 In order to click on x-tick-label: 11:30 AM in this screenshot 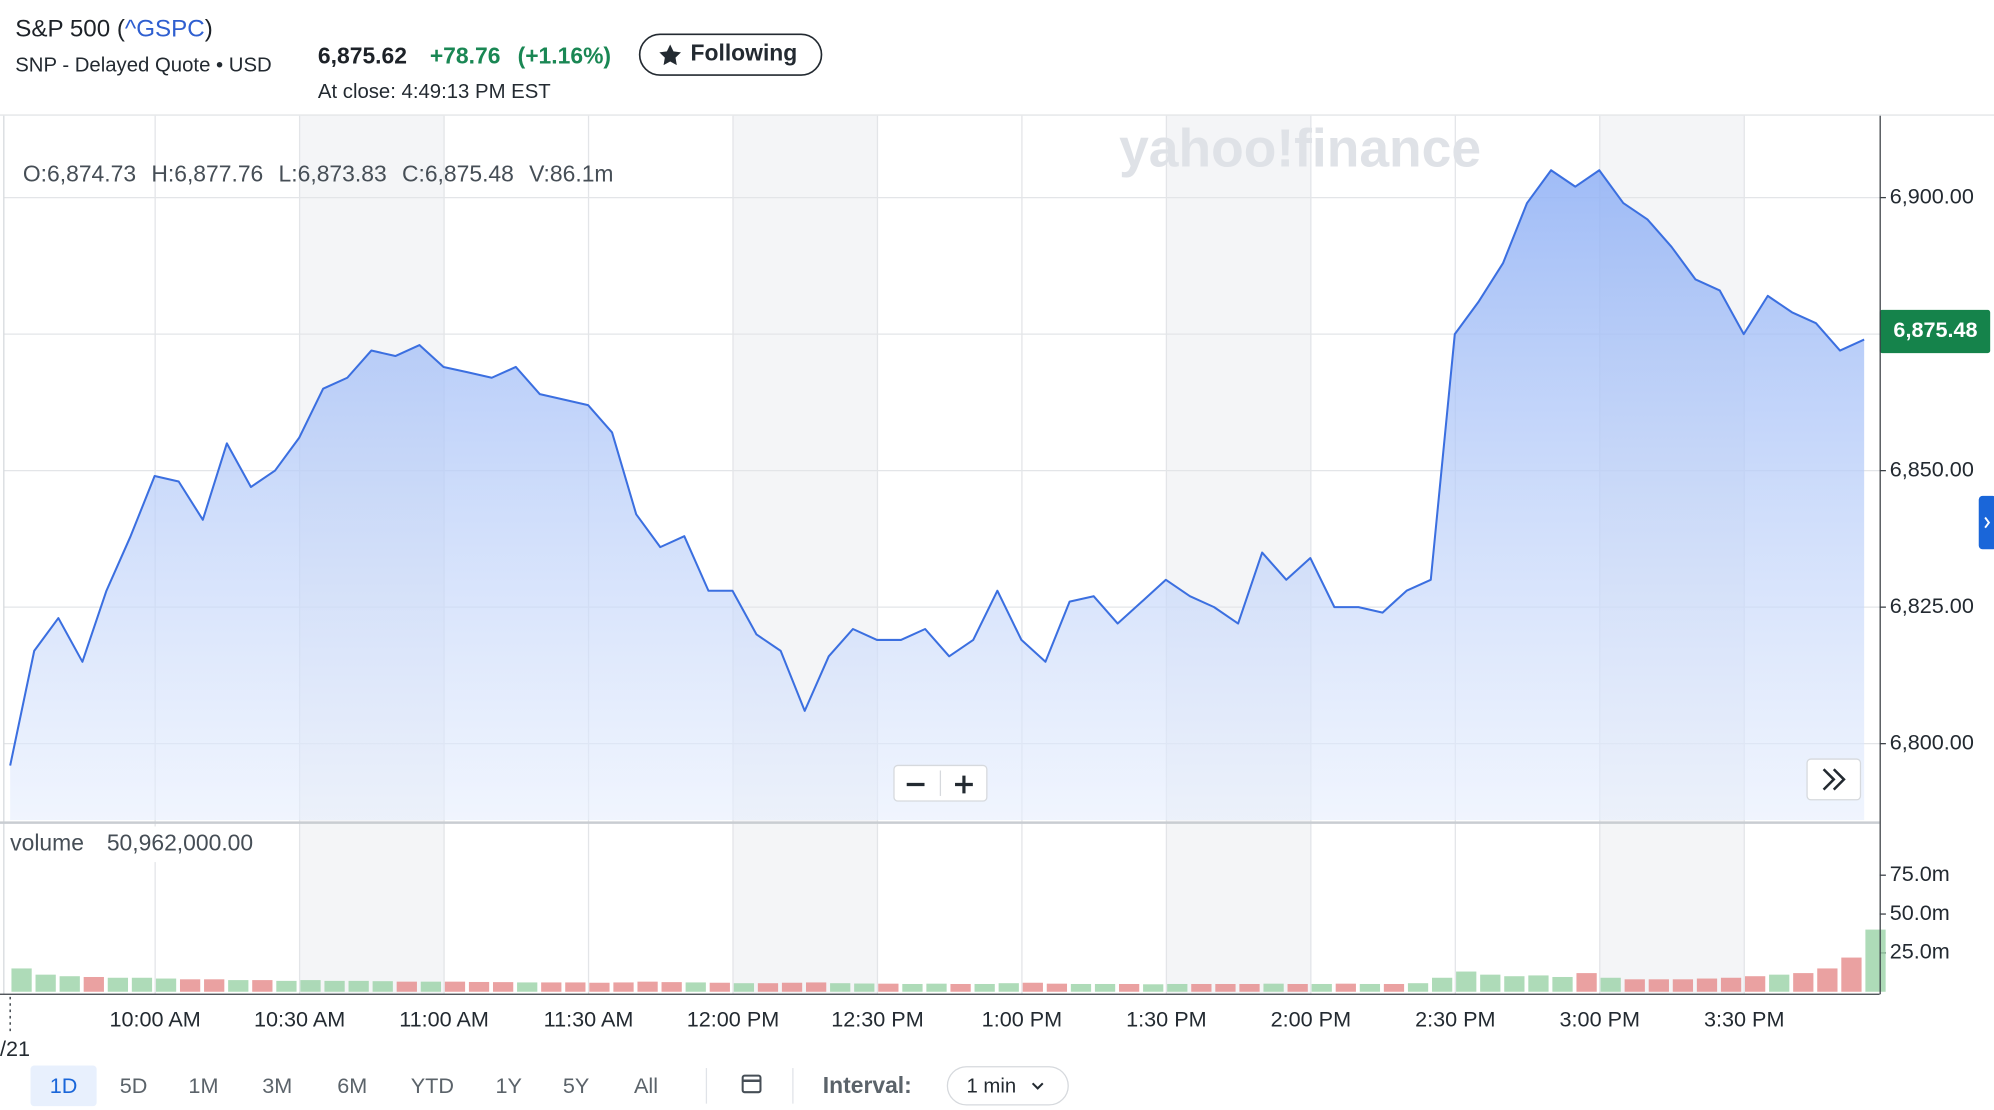, I will do `click(589, 1019)`.